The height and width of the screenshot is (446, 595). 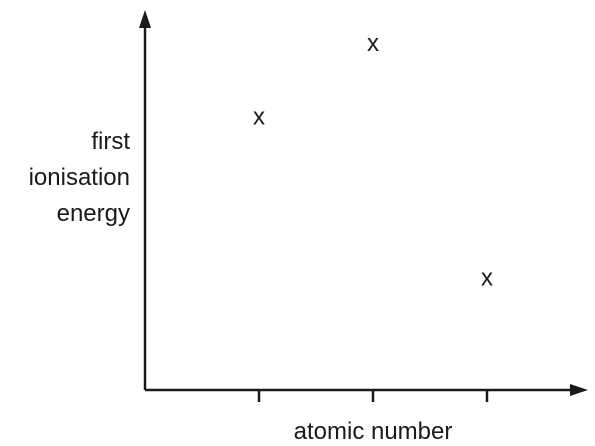 What do you see at coordinates (110, 141) in the screenshot?
I see `y-axis-label-line: first` at bounding box center [110, 141].